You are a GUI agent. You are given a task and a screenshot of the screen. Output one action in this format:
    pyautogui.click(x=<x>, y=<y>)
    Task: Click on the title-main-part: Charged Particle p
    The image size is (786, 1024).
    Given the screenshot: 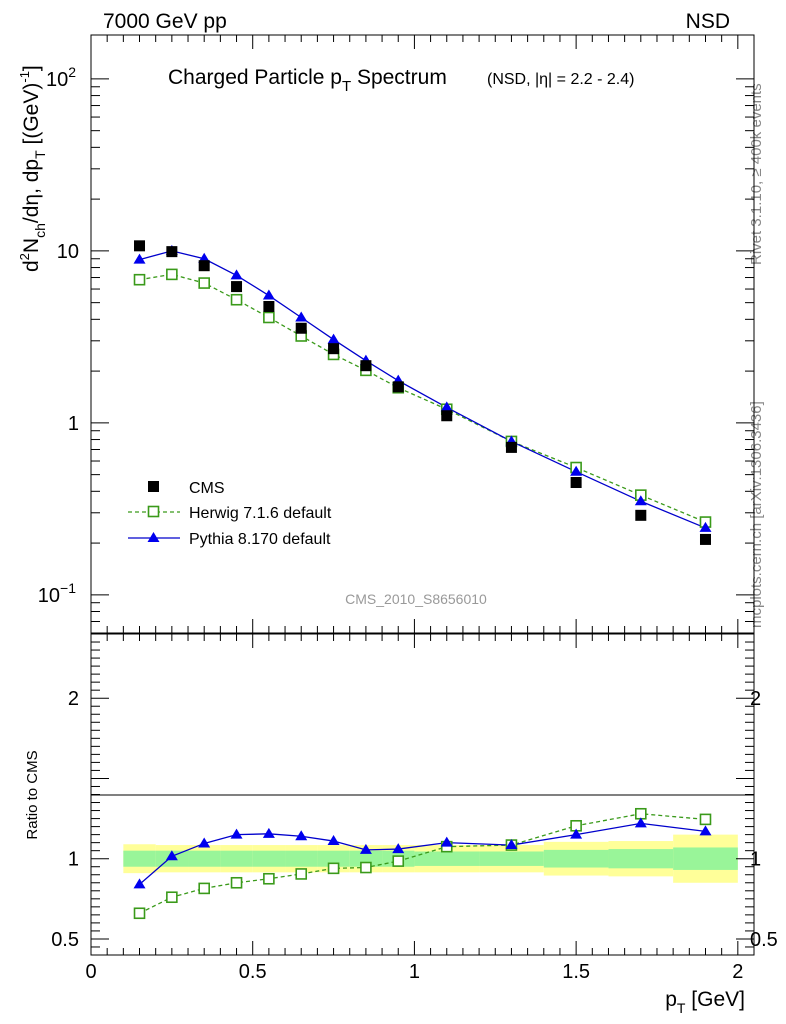 What is the action you would take?
    pyautogui.click(x=255, y=77)
    